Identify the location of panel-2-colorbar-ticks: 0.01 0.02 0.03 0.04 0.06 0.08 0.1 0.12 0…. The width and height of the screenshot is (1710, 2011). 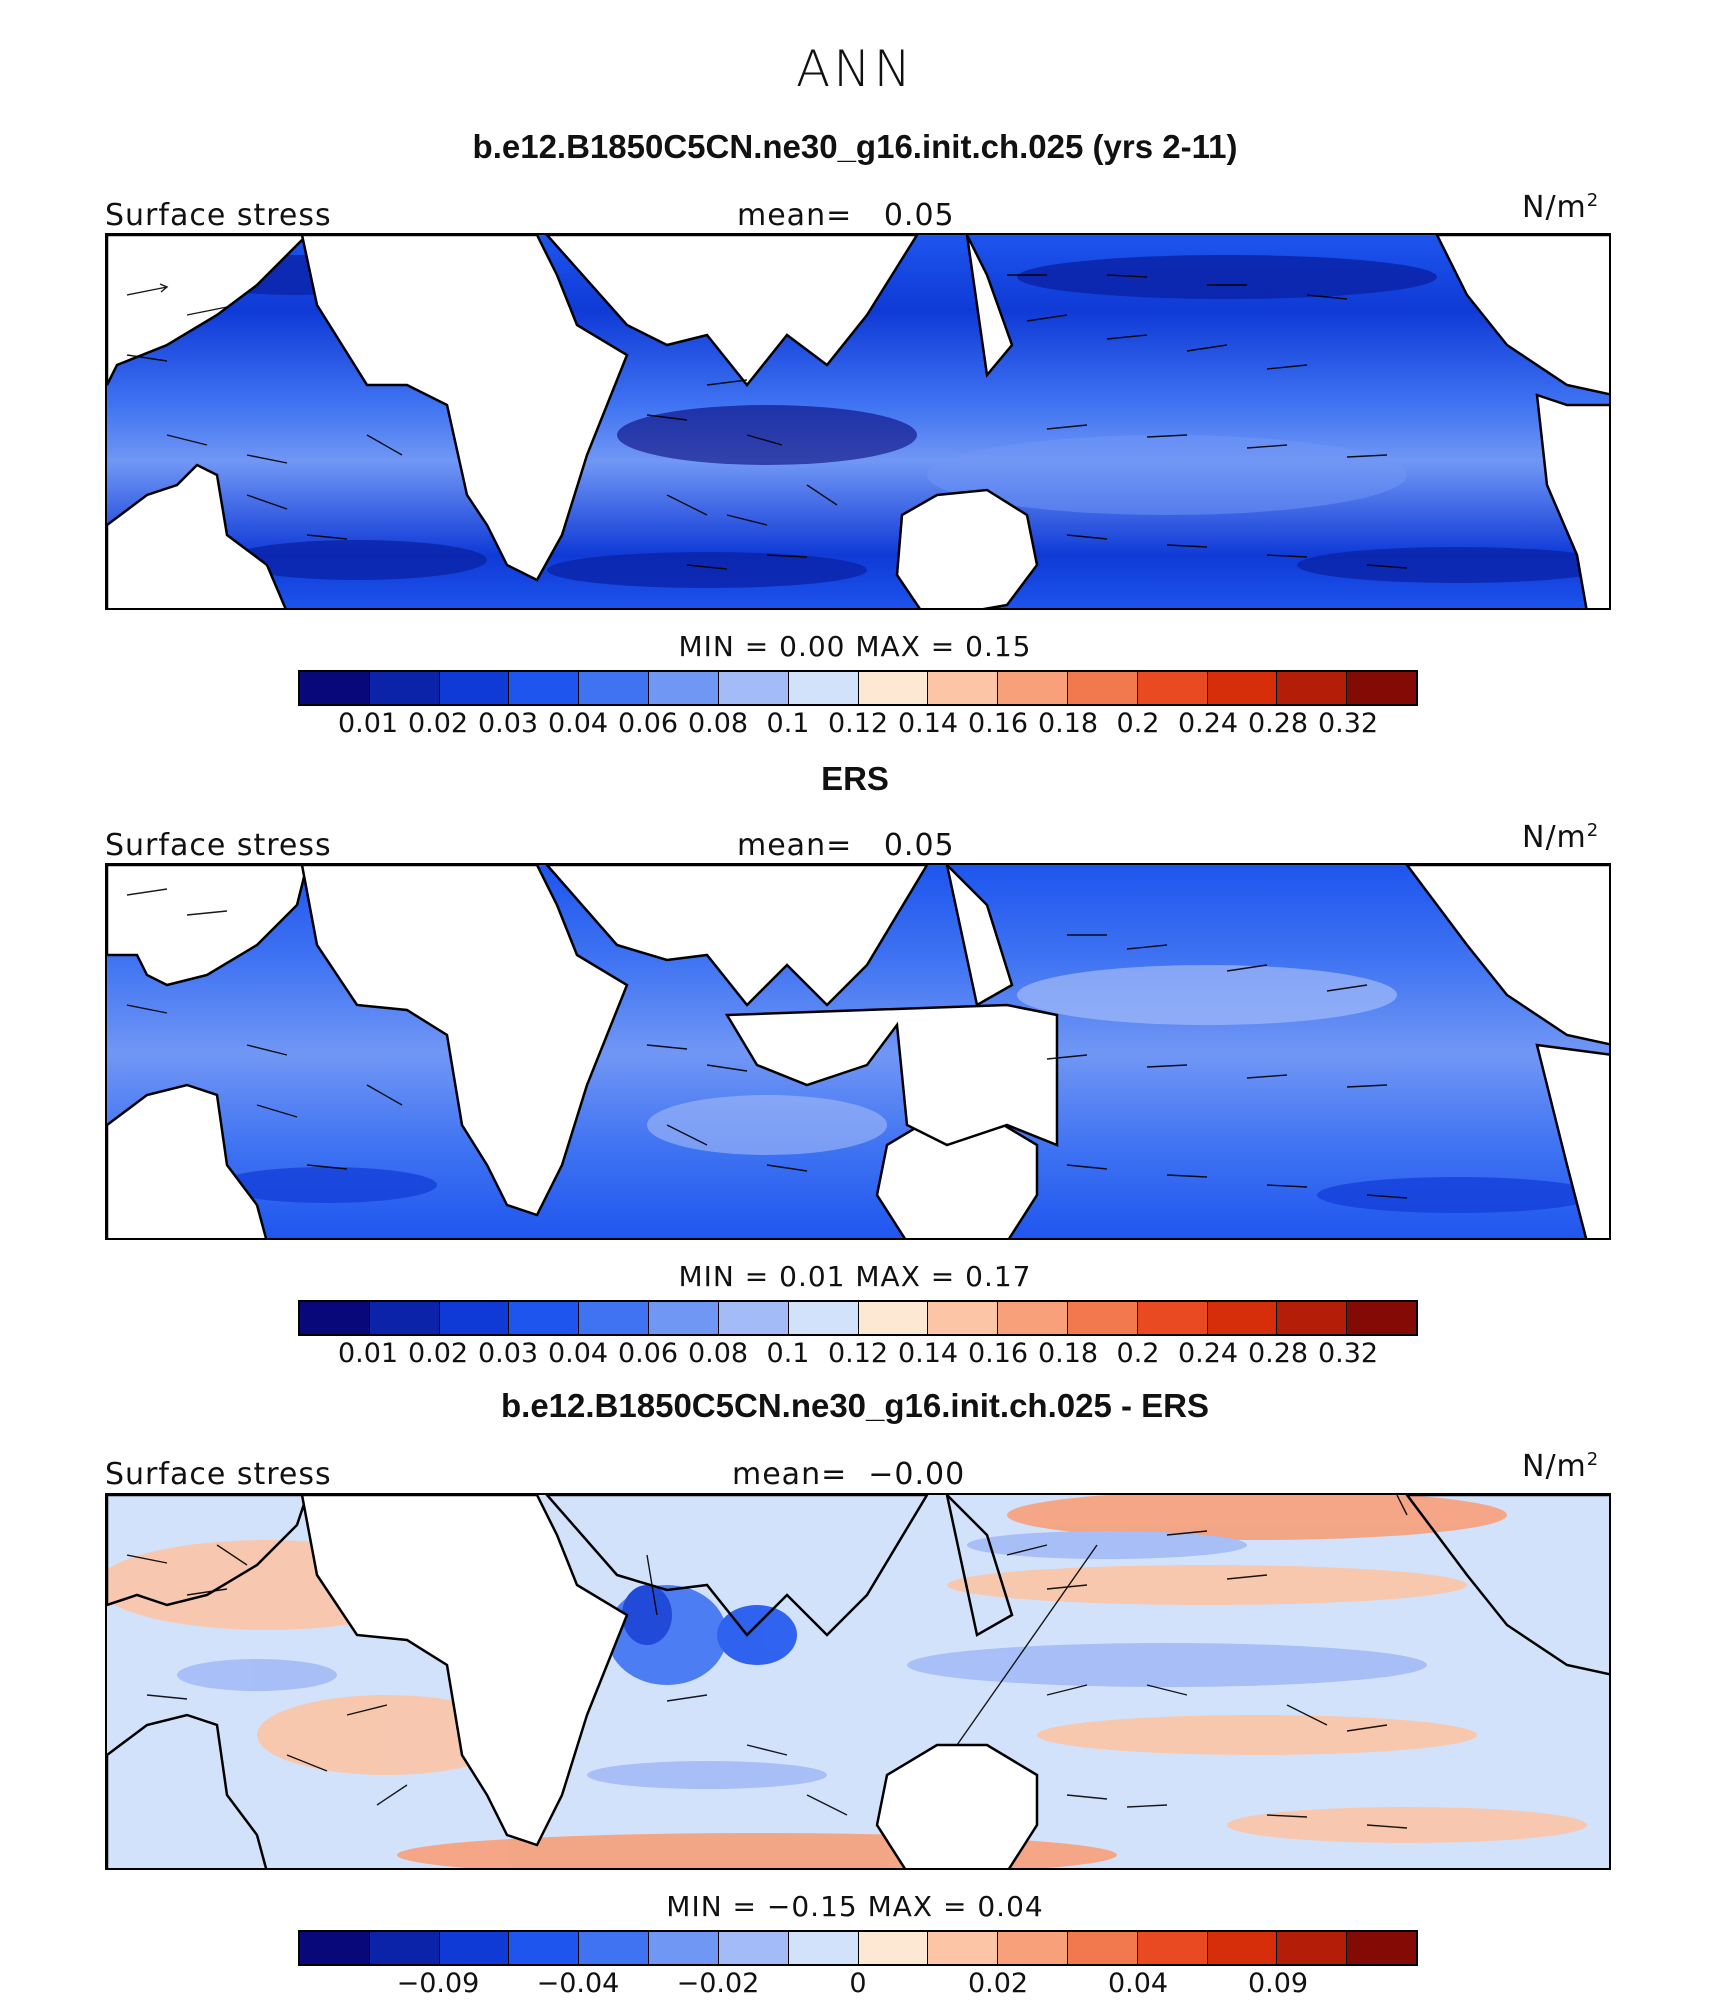
(858, 1355).